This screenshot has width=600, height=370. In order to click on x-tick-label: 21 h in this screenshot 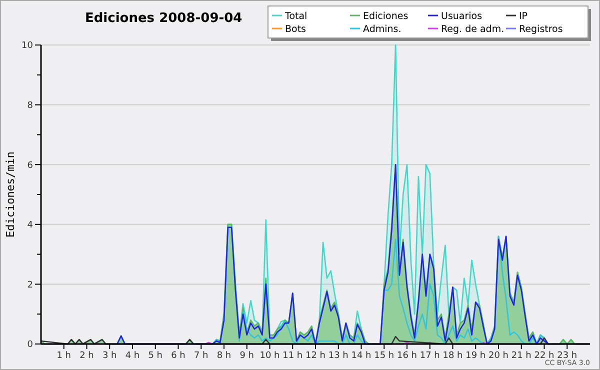, I will do `click(521, 356)`.